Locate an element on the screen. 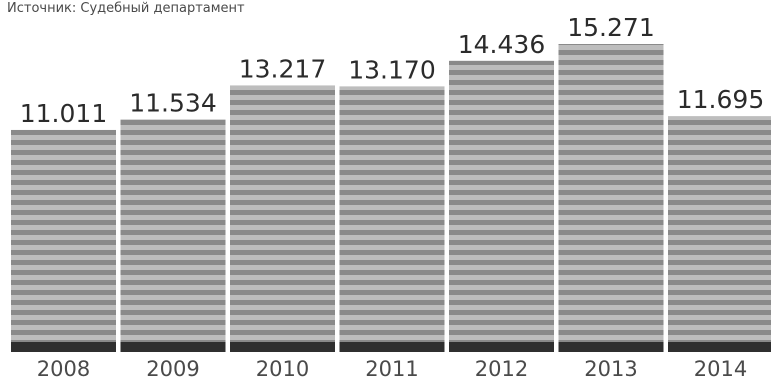 The width and height of the screenshot is (771, 382). bar-base-2012 is located at coordinates (501, 347).